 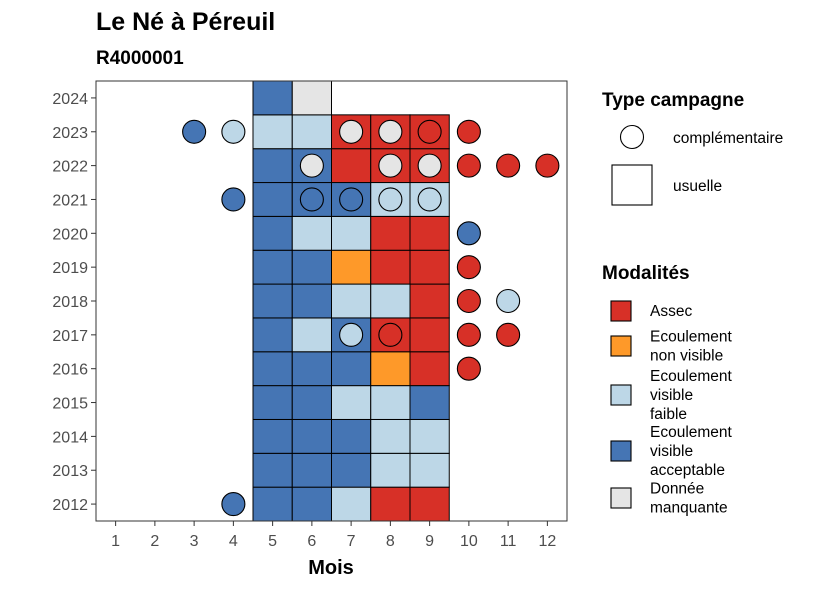 I want to click on x-tick-label-11: 11, so click(x=508, y=541).